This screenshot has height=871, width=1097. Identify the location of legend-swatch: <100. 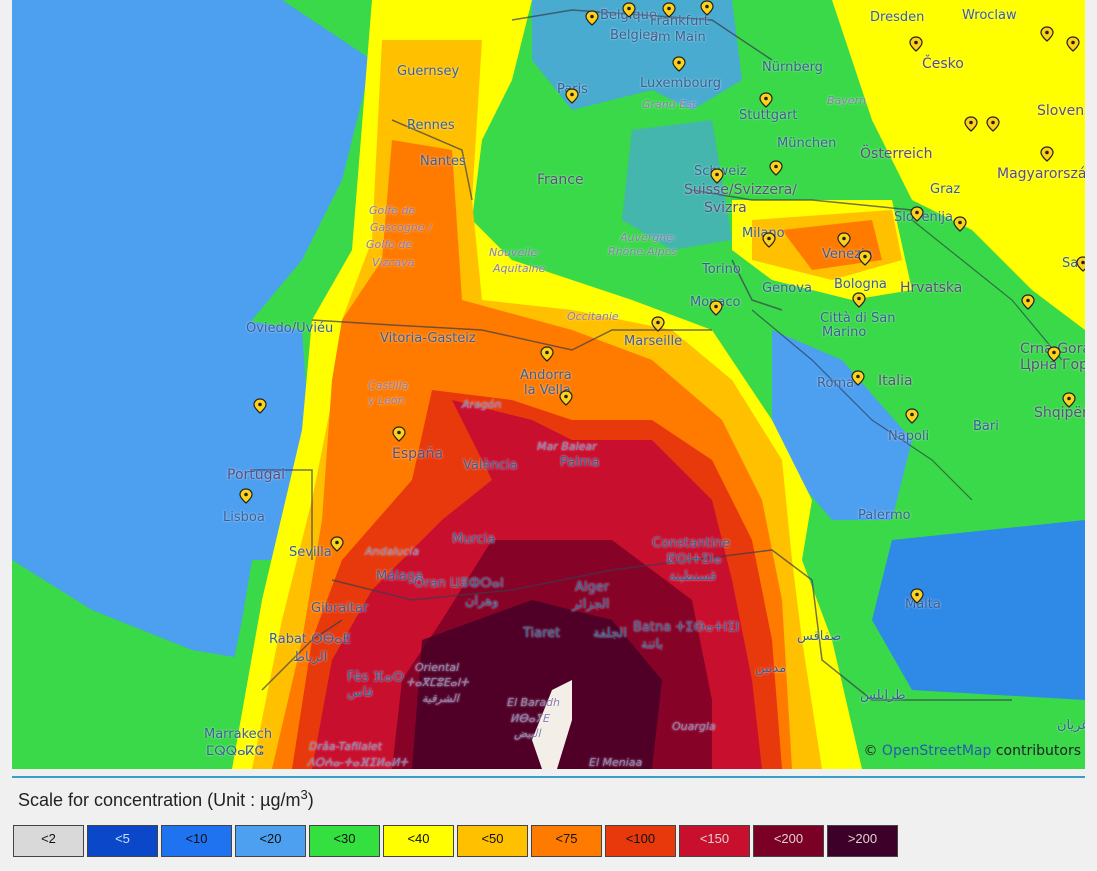
(640, 841).